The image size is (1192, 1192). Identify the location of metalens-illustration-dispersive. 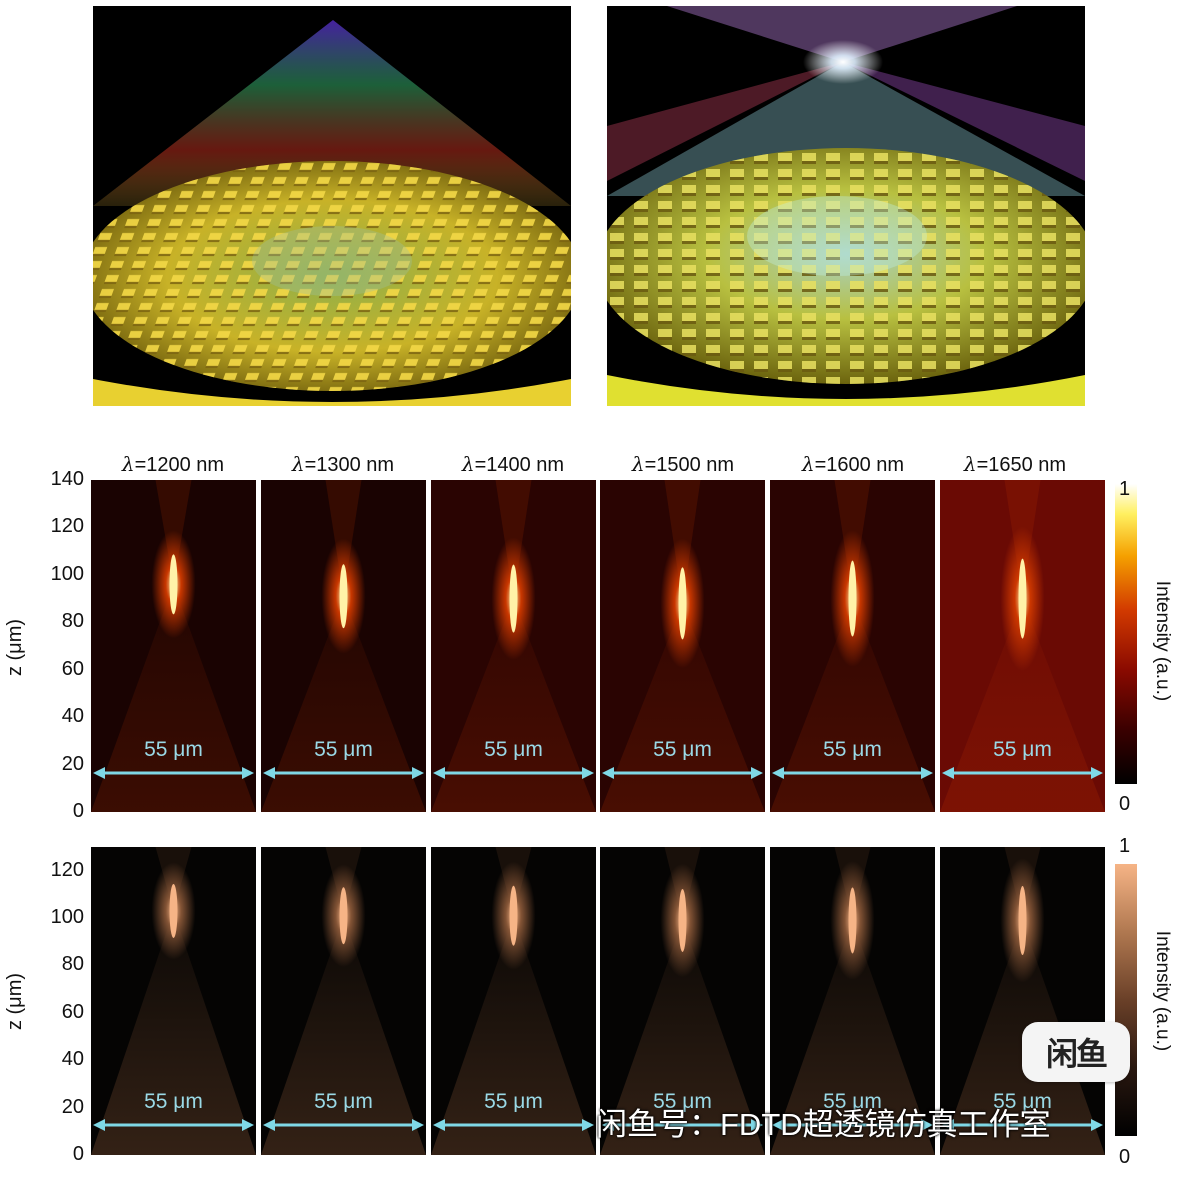
(332, 206).